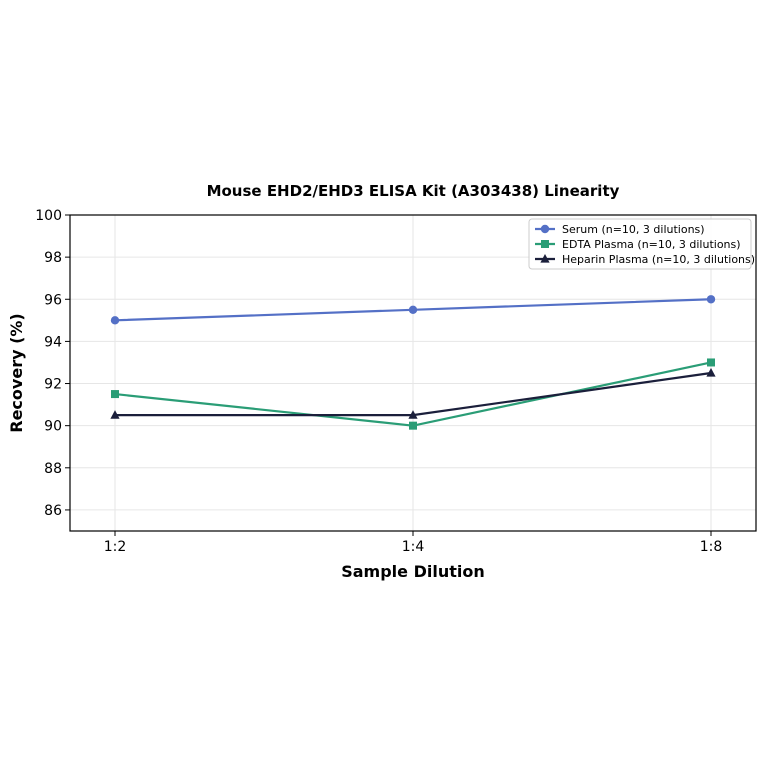 The image size is (764, 764). I want to click on legend-label: Serum (n=10, 3 dilutions), so click(633, 229).